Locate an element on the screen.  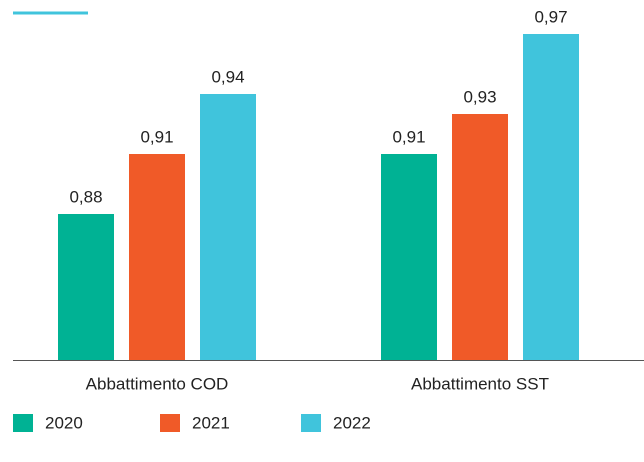
x-tick-label: Abbattimento COD is located at coordinates (157, 383).